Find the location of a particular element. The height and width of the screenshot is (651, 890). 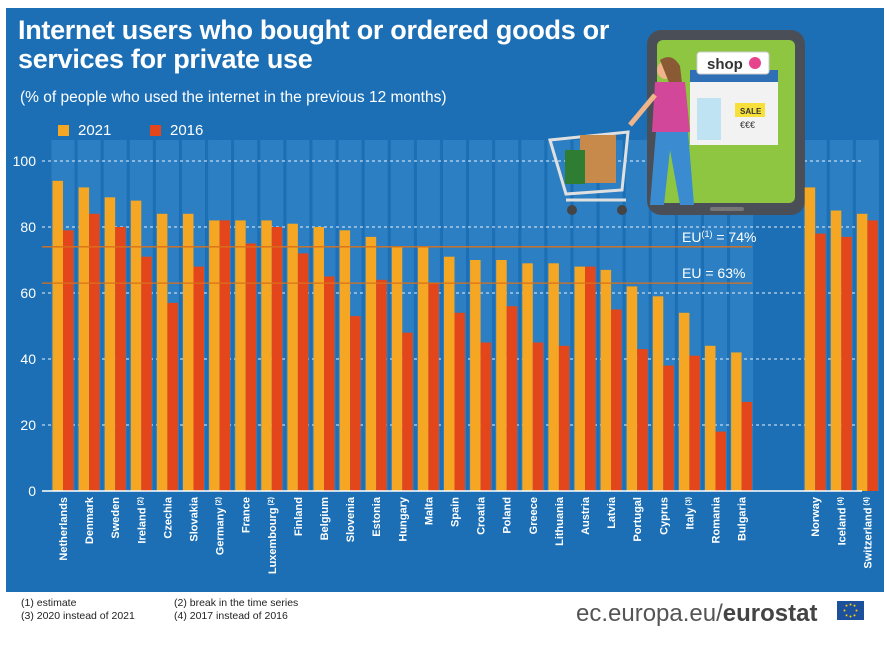

legend-item-2016: 2016 is located at coordinates (176, 130).